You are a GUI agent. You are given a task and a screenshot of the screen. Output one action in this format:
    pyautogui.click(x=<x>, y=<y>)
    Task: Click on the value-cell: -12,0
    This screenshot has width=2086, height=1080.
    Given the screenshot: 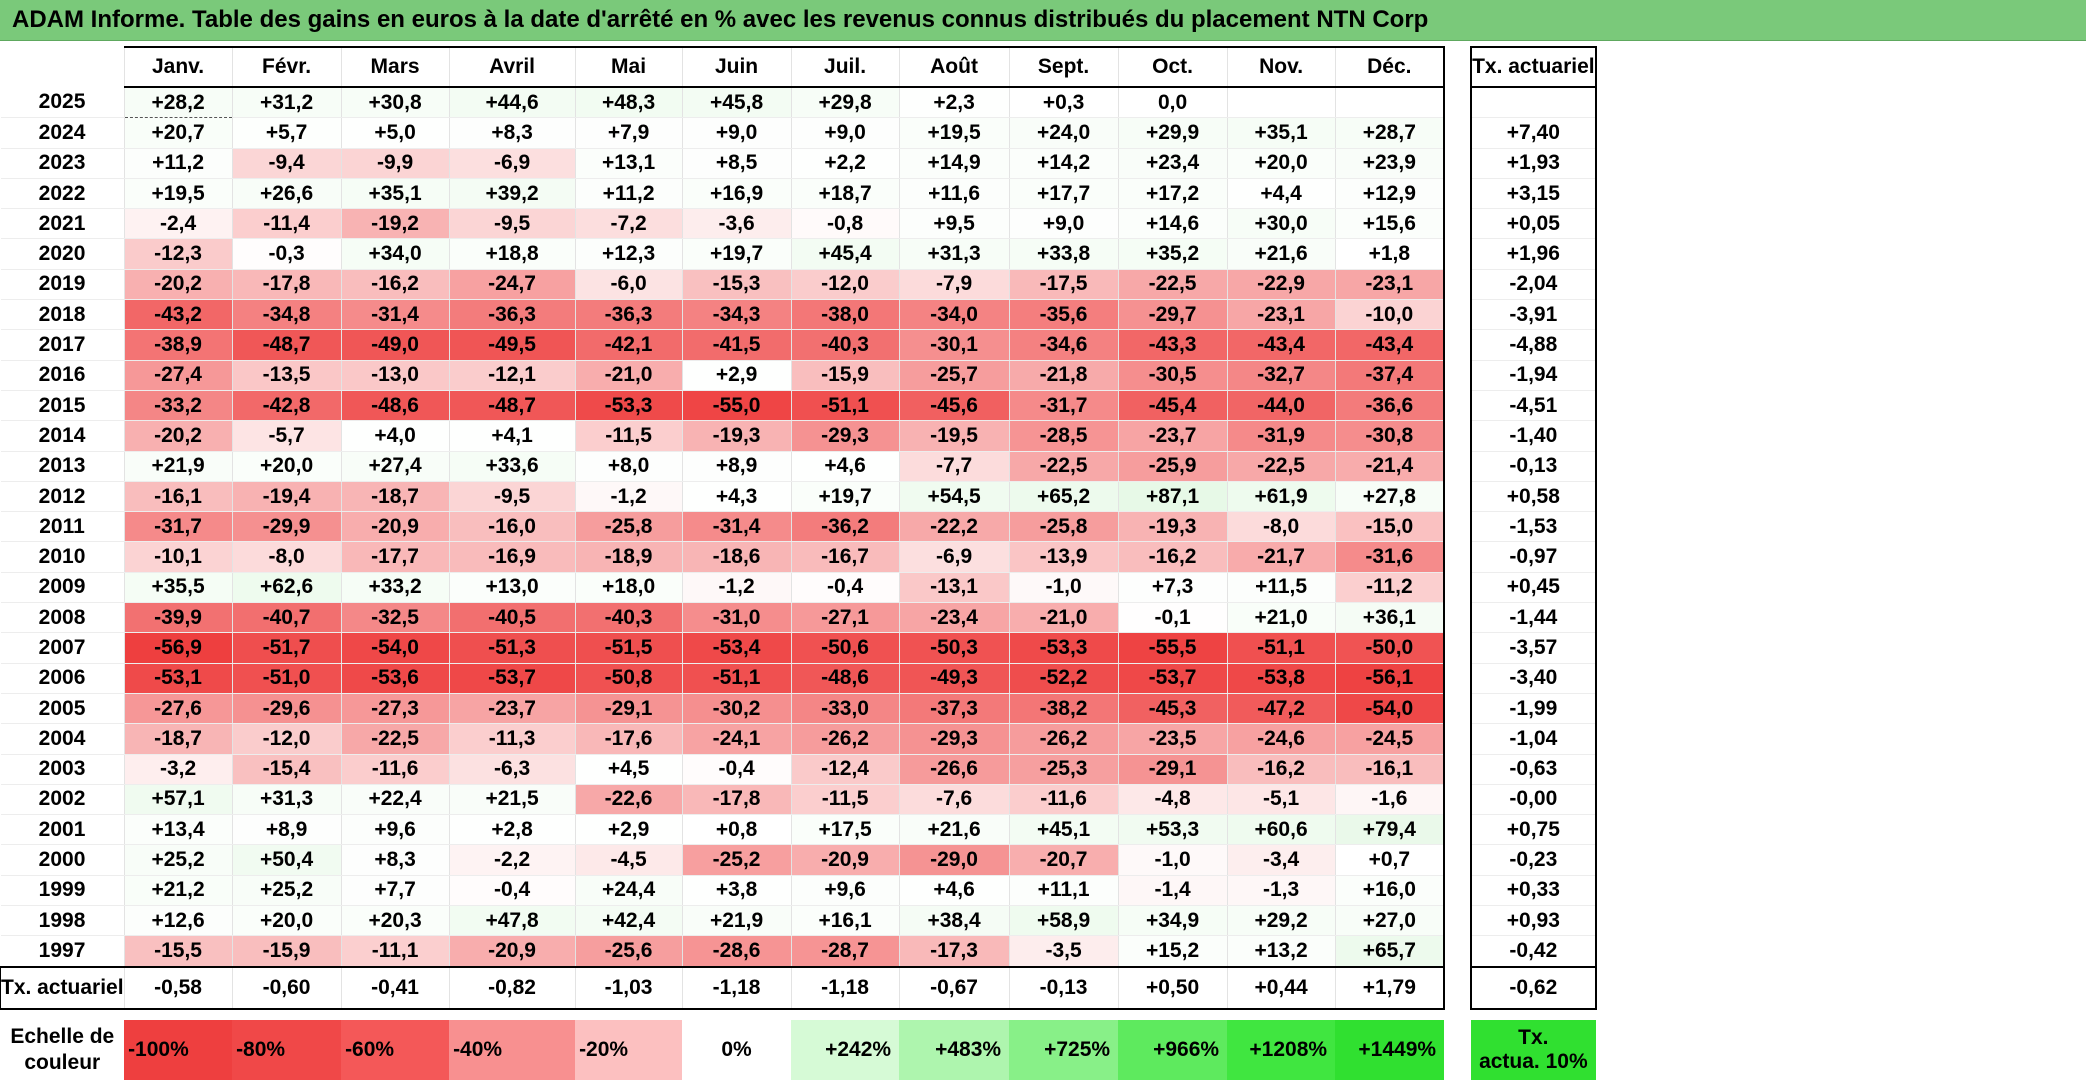 What is the action you would take?
    pyautogui.click(x=286, y=739)
    